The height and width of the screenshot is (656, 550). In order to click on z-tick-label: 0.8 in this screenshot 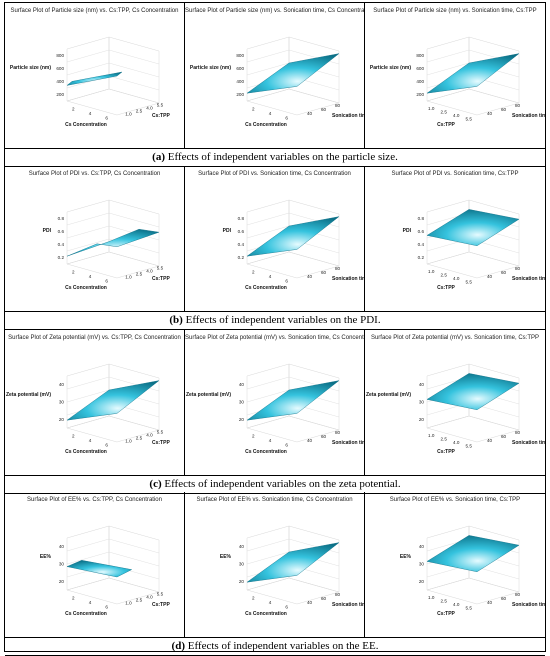, I will do `click(61, 218)`.